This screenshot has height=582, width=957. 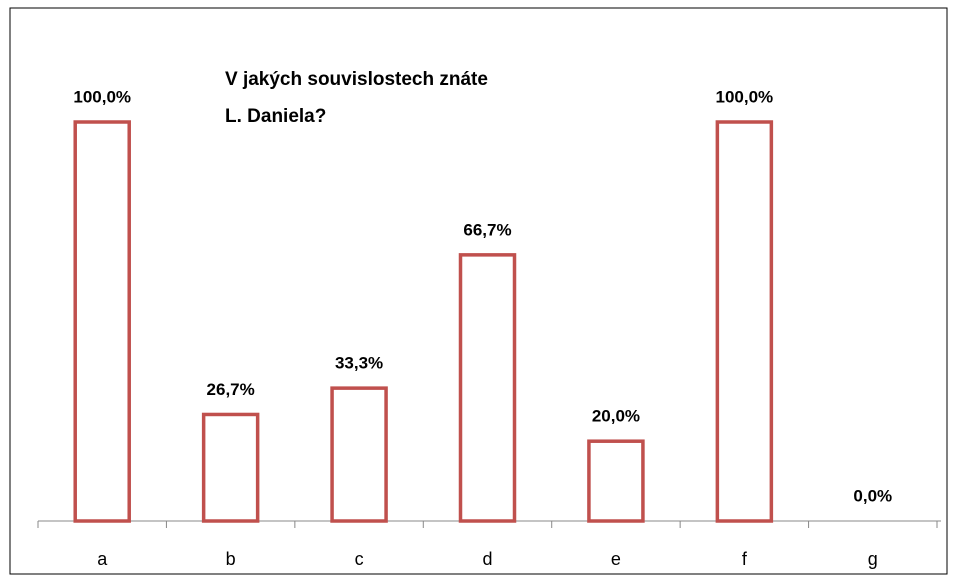 I want to click on chart-title: V jakých souvislostech znáte, so click(x=356, y=79).